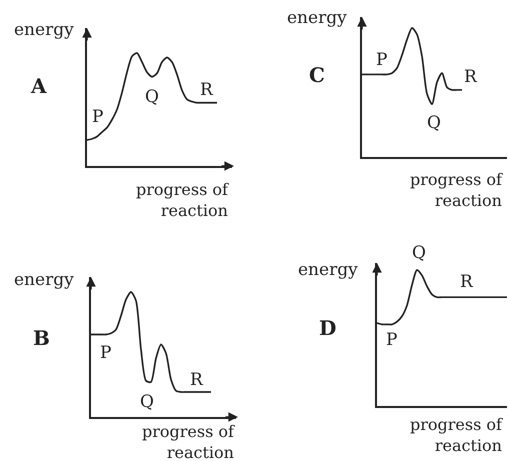 The image size is (508, 461). What do you see at coordinates (327, 328) in the screenshot?
I see `text: D` at bounding box center [327, 328].